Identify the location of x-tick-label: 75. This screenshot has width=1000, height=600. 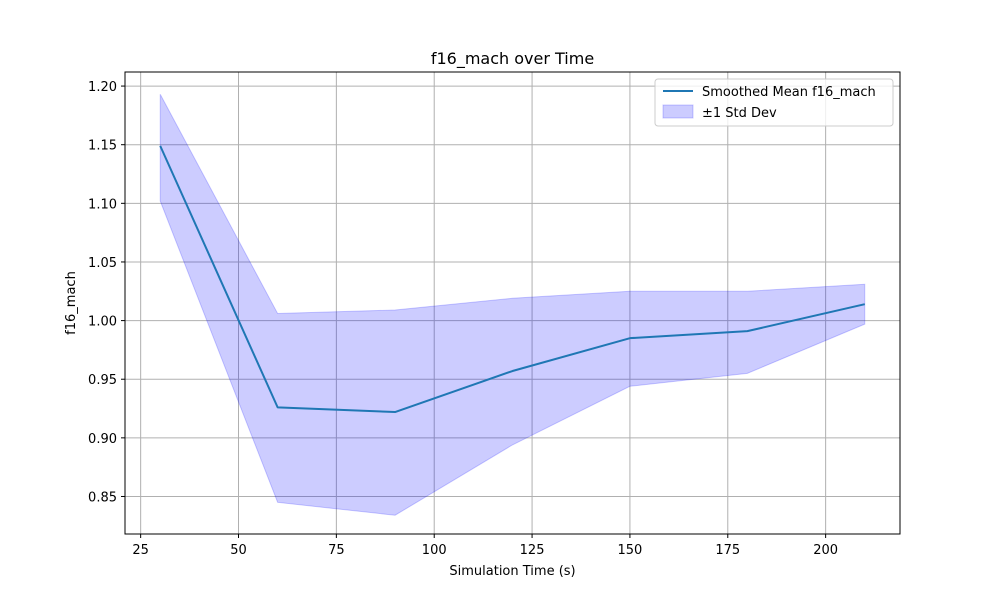
(336, 550).